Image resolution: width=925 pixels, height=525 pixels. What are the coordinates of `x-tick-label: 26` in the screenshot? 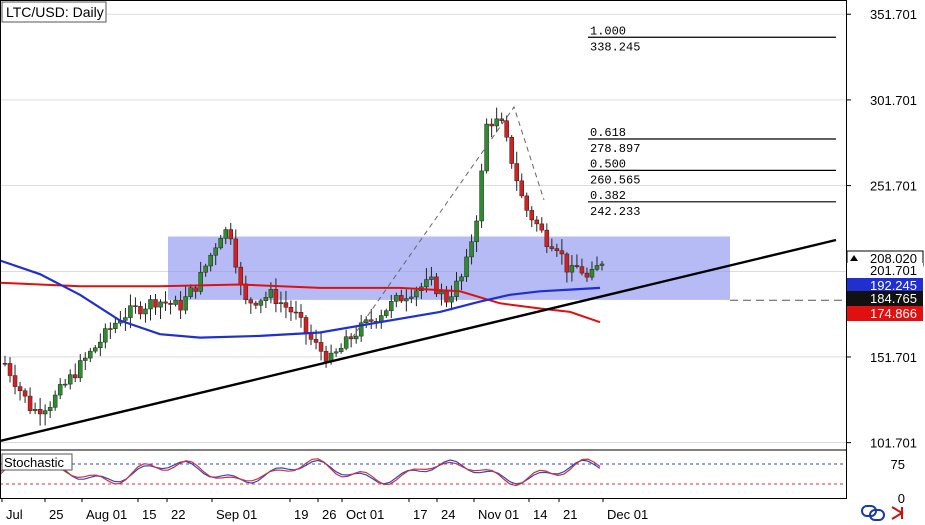 It's located at (329, 514).